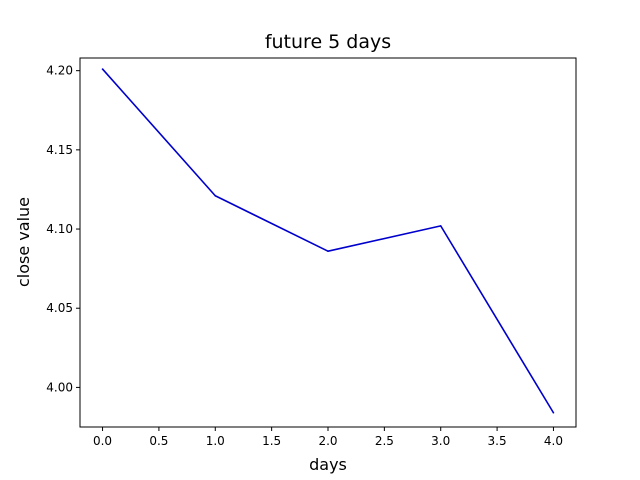 The image size is (640, 480). Describe the element at coordinates (215, 441) in the screenshot. I see `x-tick-label: 1.0` at that location.